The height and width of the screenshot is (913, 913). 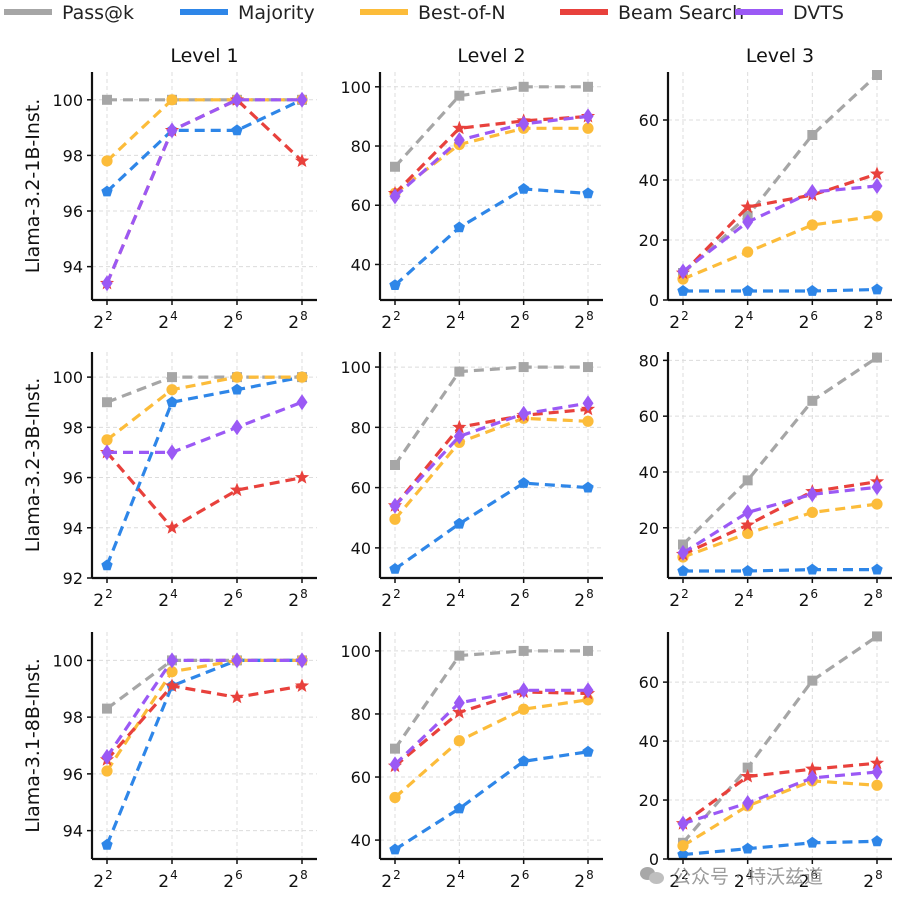 What do you see at coordinates (73, 774) in the screenshot?
I see `y-tick-label: 96` at bounding box center [73, 774].